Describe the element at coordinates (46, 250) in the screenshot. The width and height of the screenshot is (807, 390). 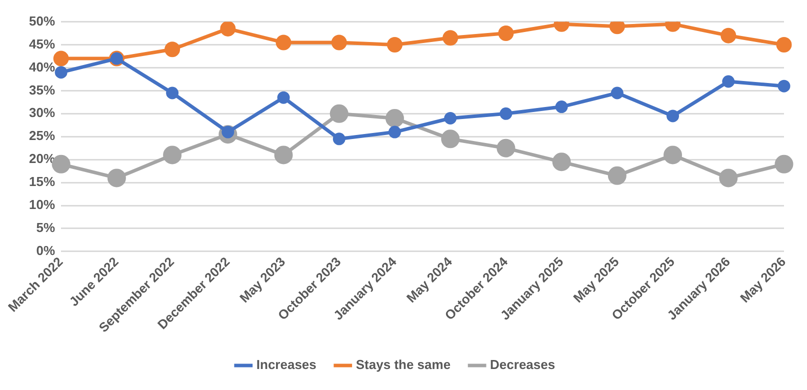
I see `y-tick-label: 0%` at that location.